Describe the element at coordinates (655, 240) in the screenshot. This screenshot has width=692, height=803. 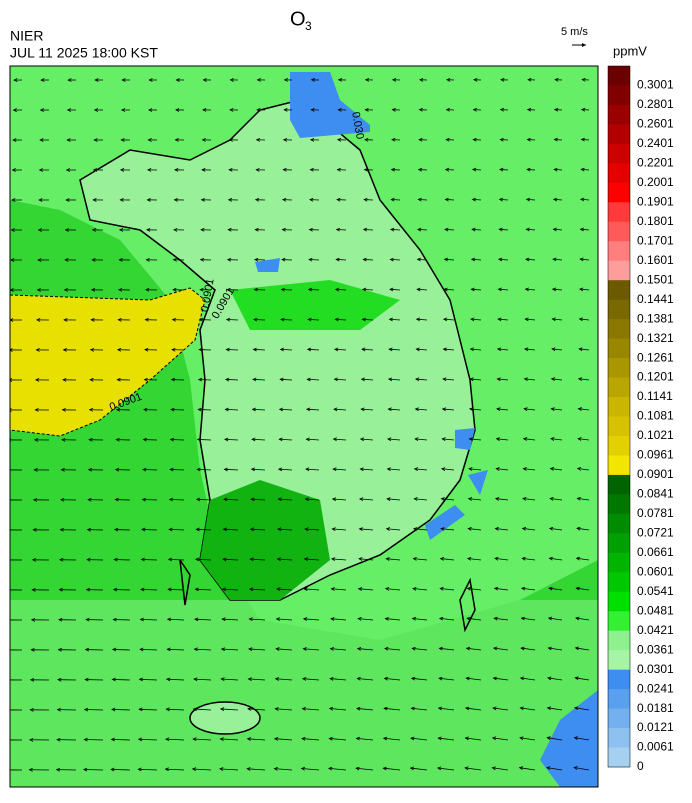
I see `colorbar-label: 0.1701` at that location.